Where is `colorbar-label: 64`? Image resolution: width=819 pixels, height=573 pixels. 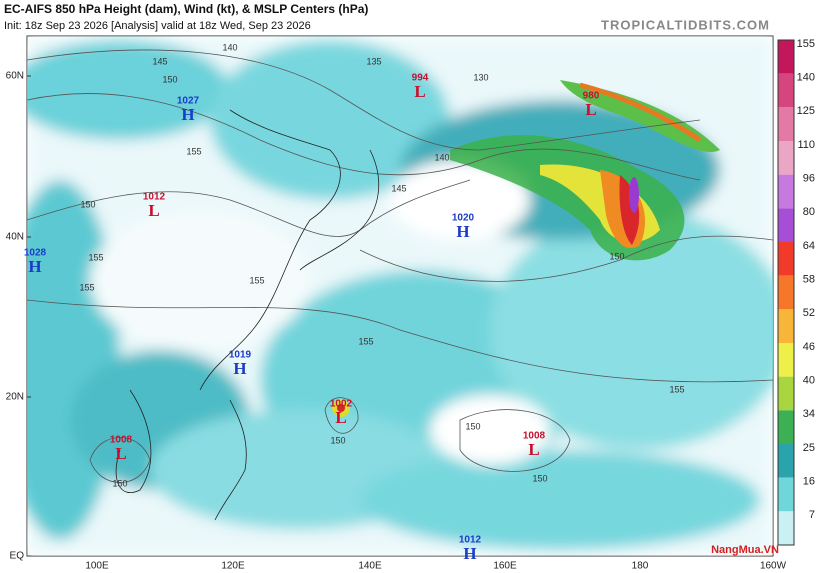 colorbar-label: 64 is located at coordinates (809, 246).